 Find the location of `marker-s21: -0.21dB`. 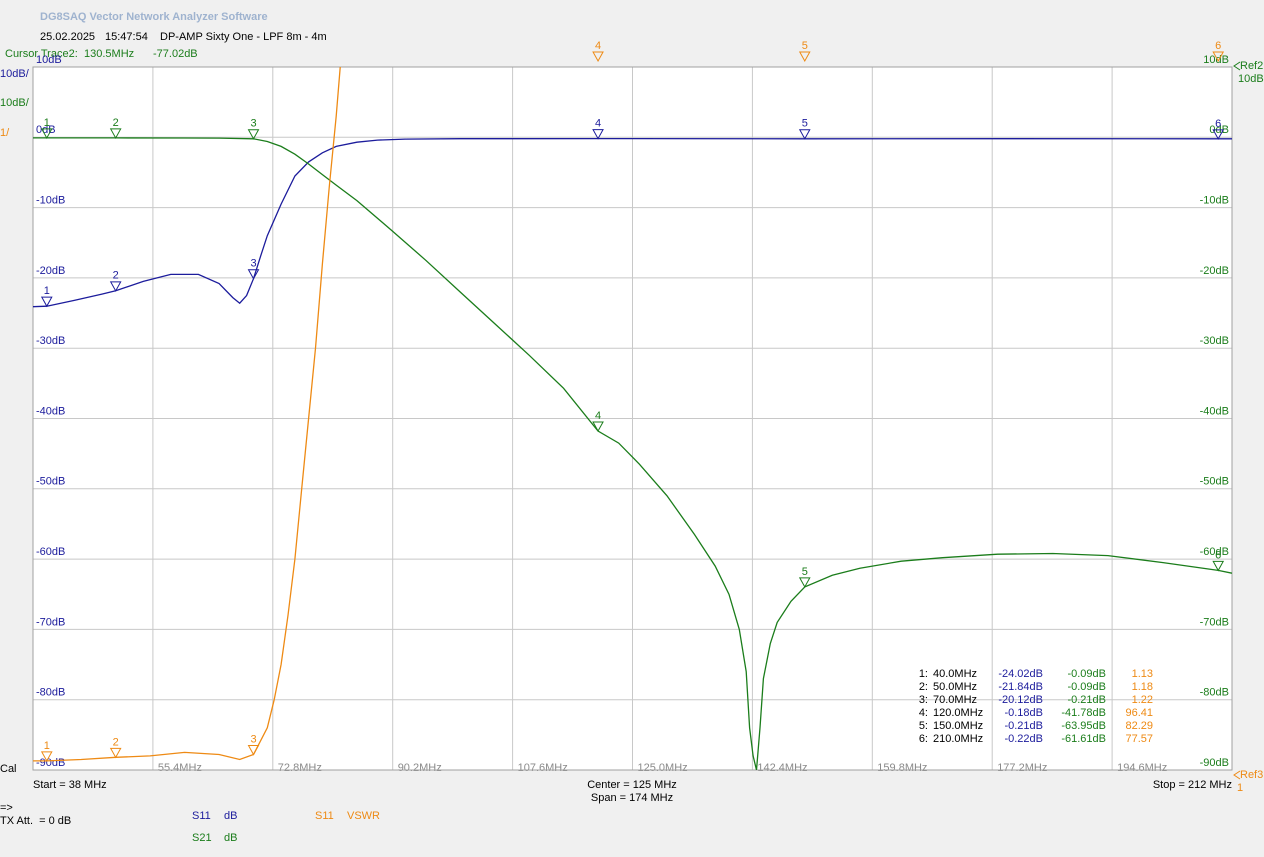

marker-s21: -0.21dB is located at coordinates (1086, 700).